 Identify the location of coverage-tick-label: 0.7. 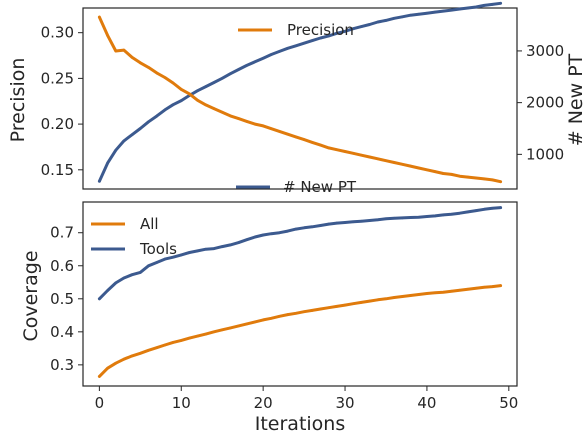
(62, 233).